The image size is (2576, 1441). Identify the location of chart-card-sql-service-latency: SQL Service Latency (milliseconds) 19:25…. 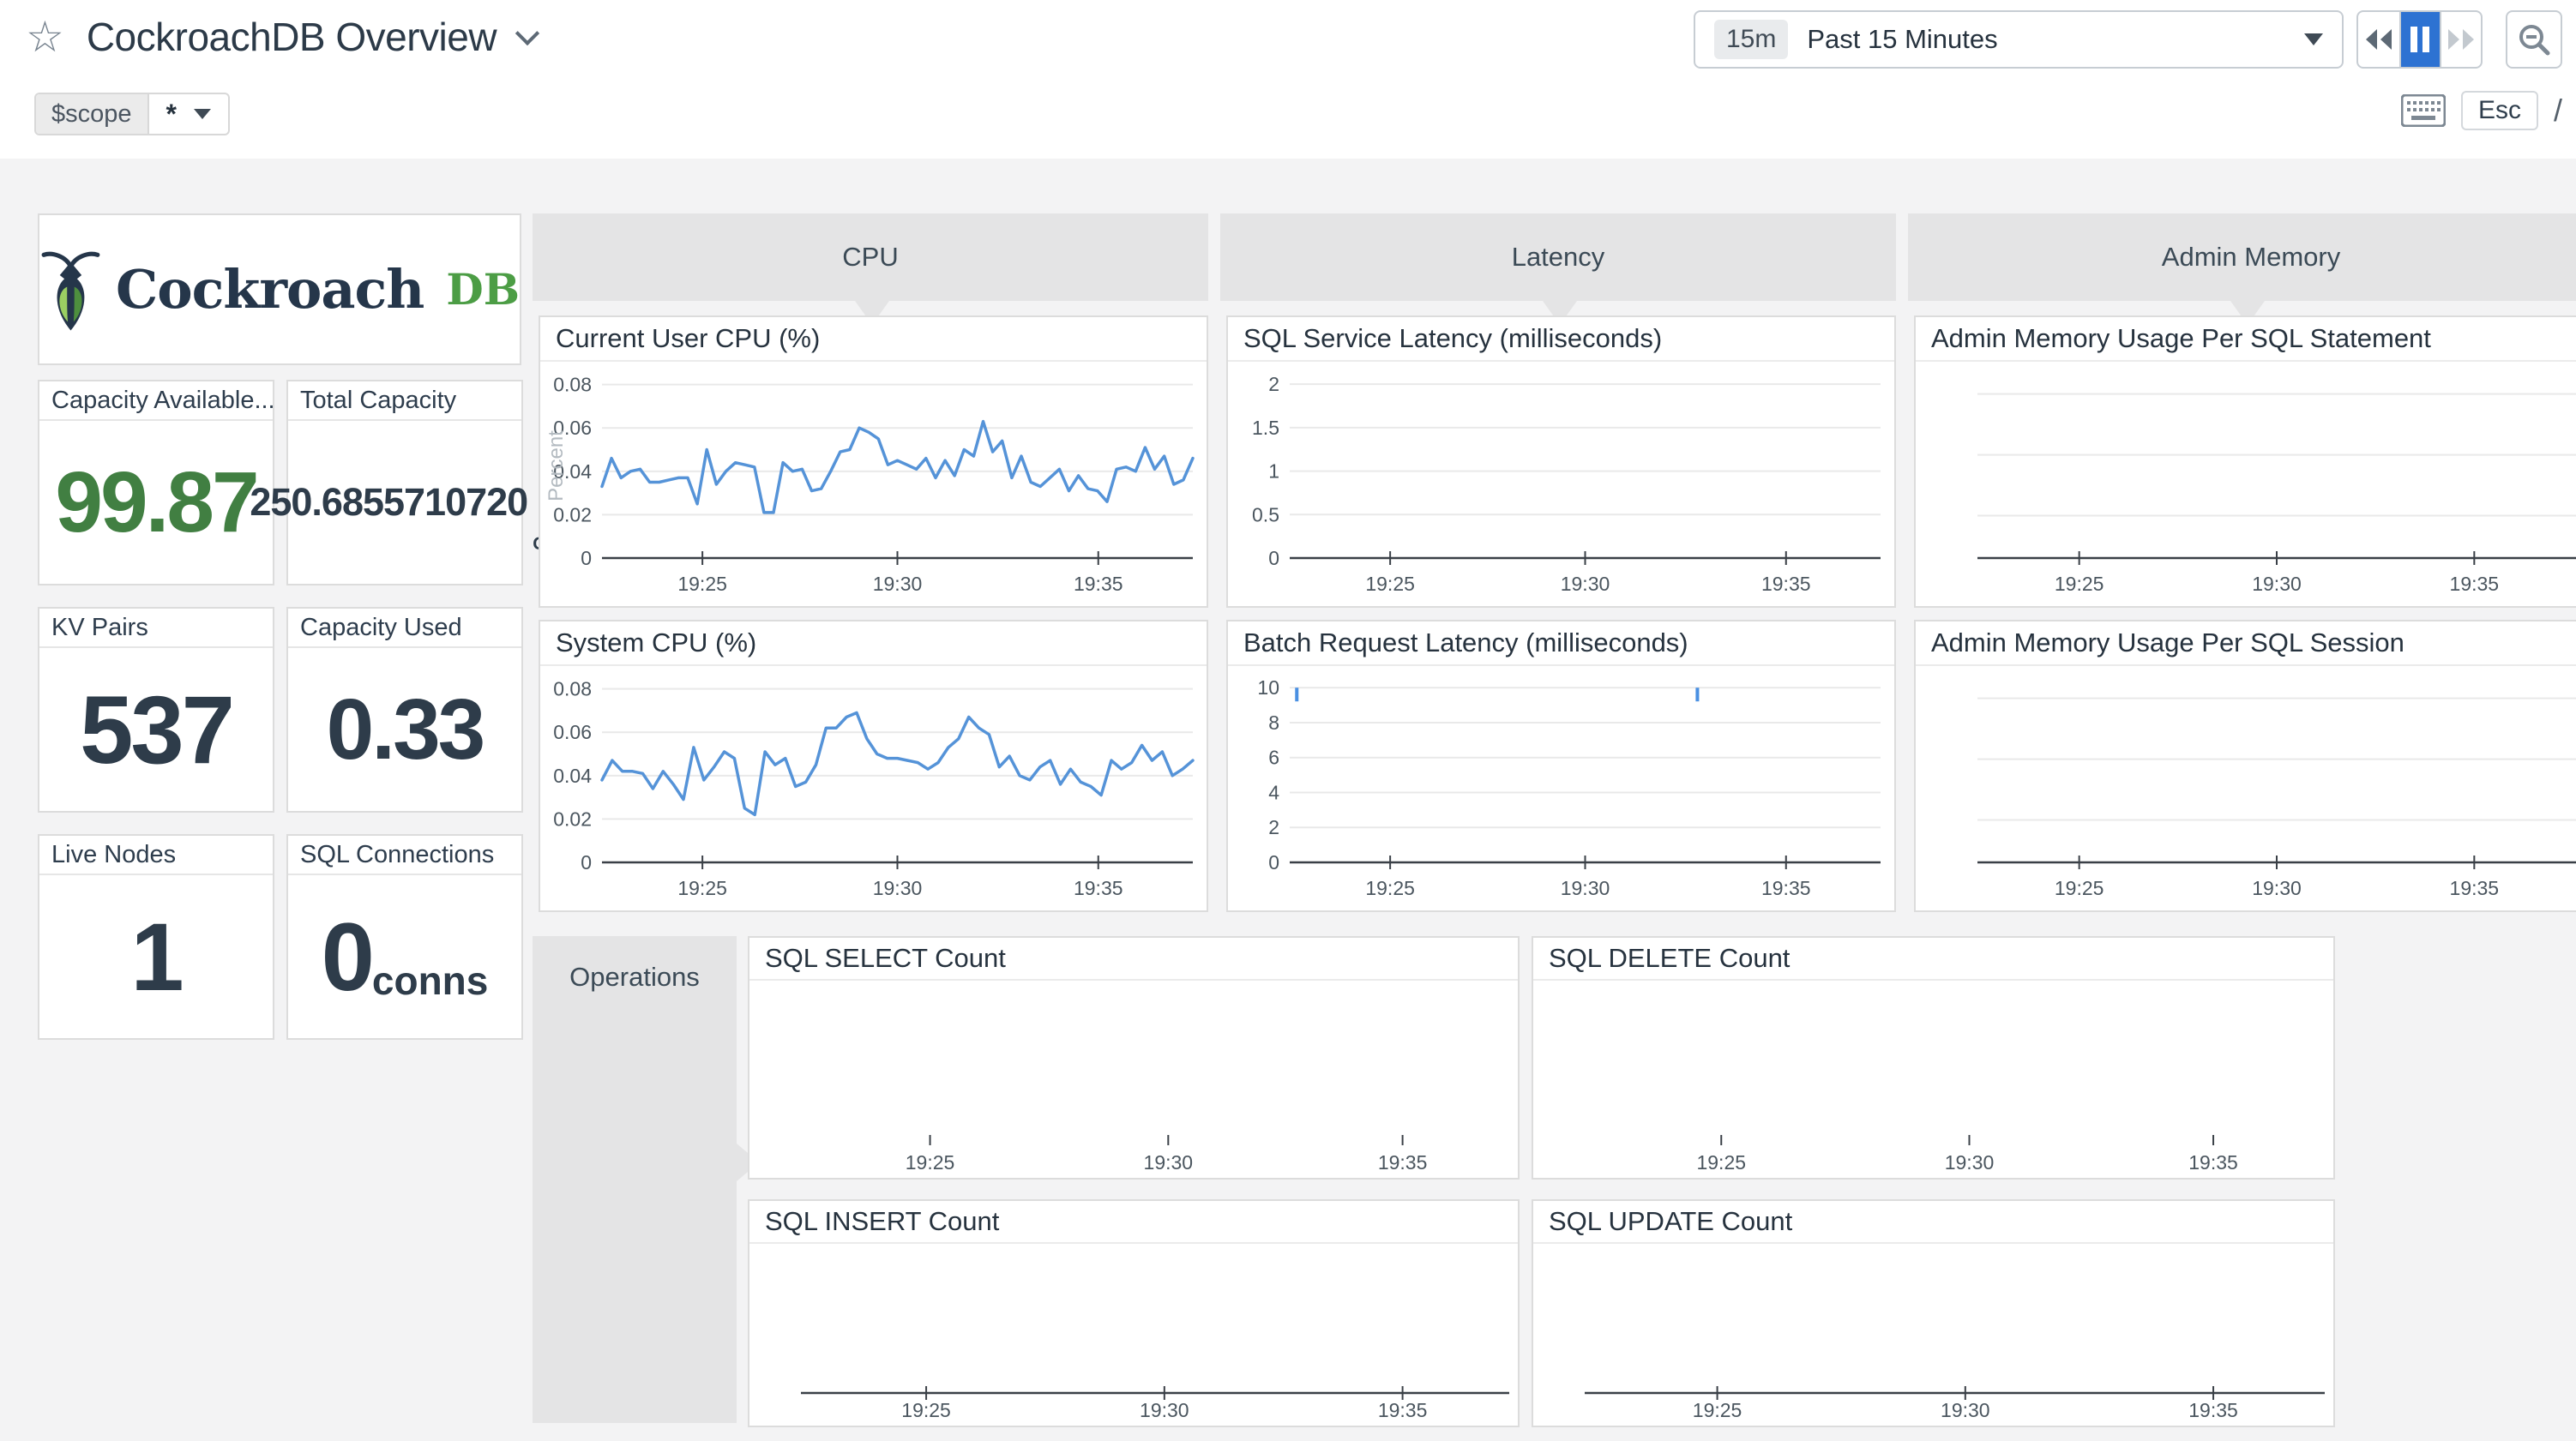
(1561, 461).